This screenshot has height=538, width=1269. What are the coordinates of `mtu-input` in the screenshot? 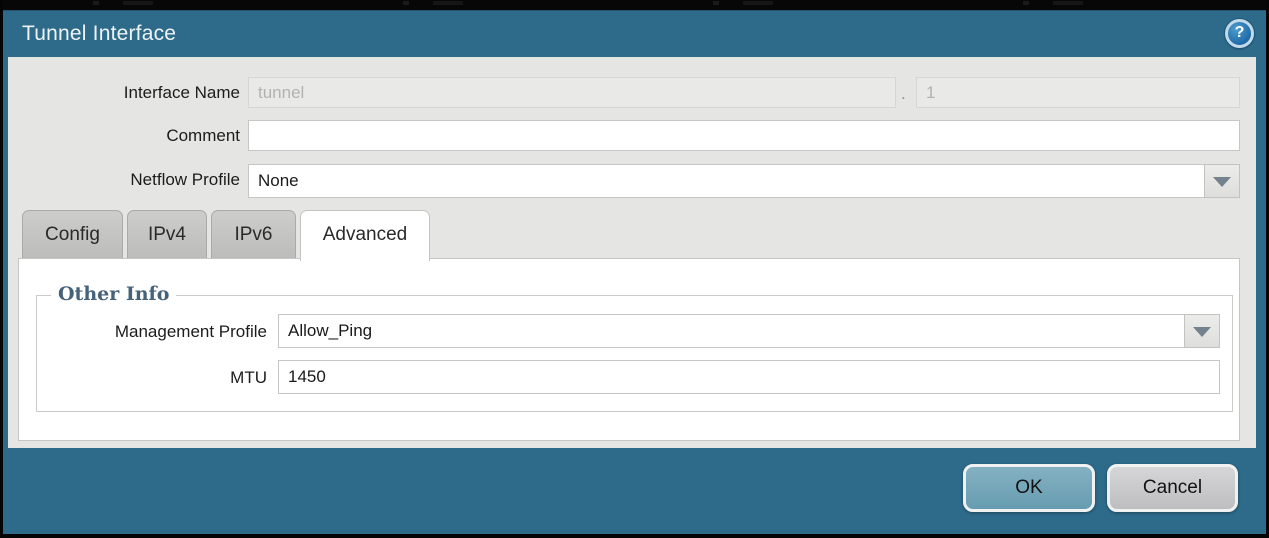 It's located at (749, 377).